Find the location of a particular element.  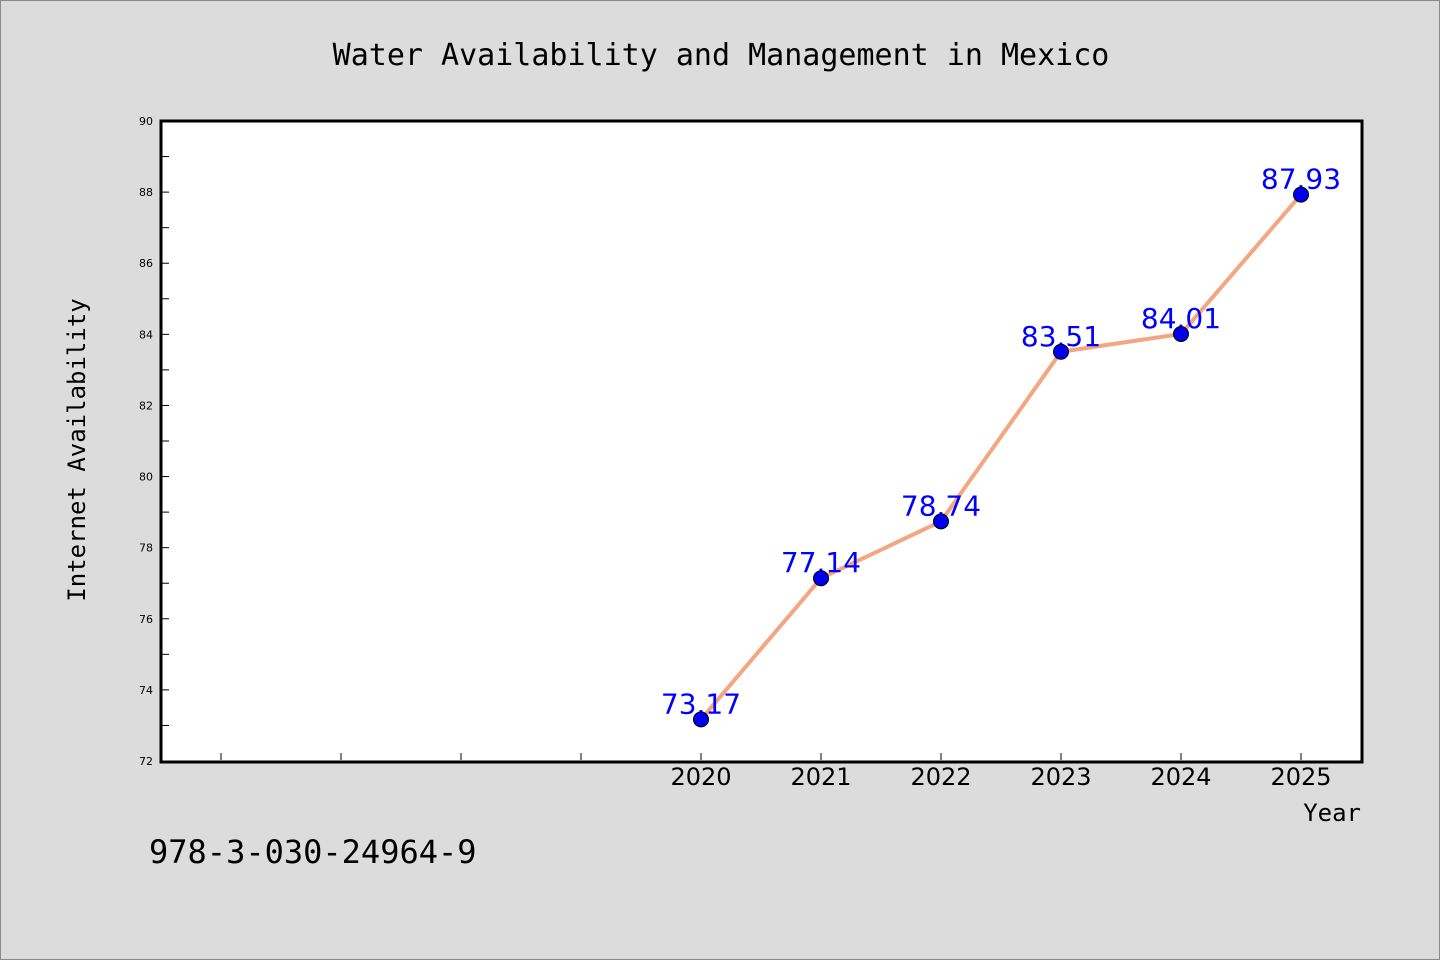

y-tick-label: 86 is located at coordinates (146, 263).